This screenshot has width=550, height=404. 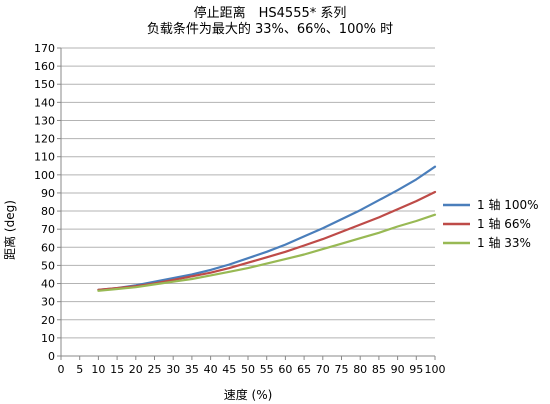 I want to click on x-tick-label: 75, so click(x=342, y=369).